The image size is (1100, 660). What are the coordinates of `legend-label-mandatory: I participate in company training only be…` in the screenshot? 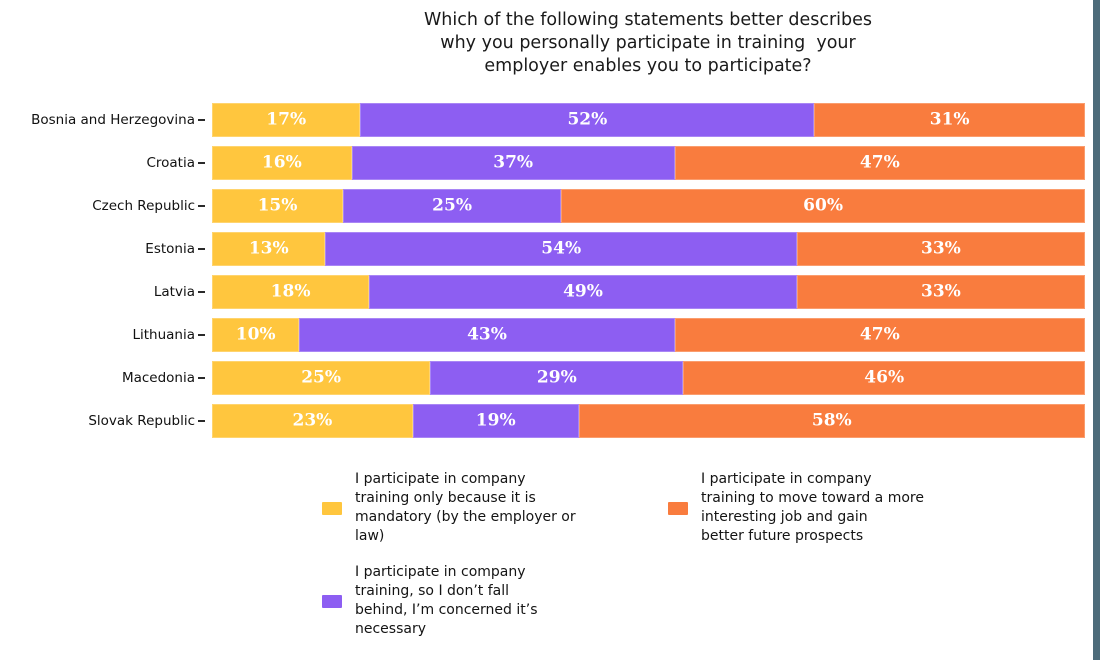 It's located at (465, 508).